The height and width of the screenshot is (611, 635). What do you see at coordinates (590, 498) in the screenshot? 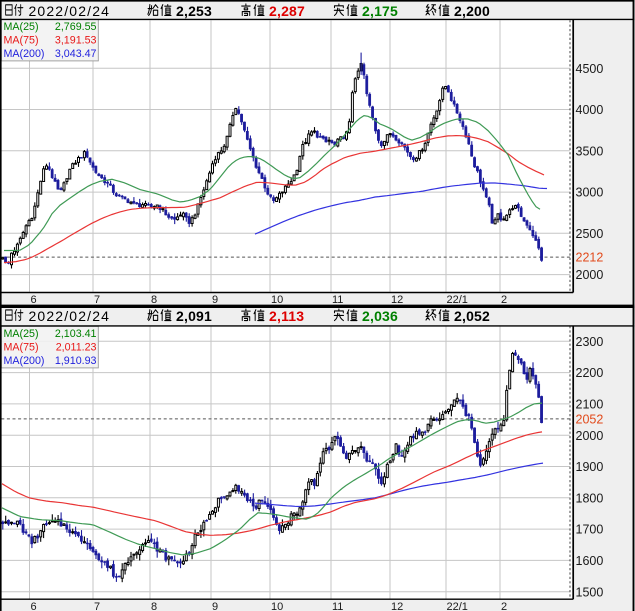
I see `svg-text: 1800` at bounding box center [590, 498].